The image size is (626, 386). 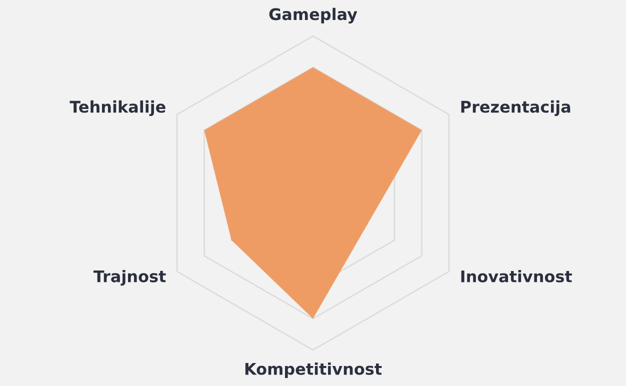 I want to click on spoke-label: Inovativnost, so click(x=516, y=276).